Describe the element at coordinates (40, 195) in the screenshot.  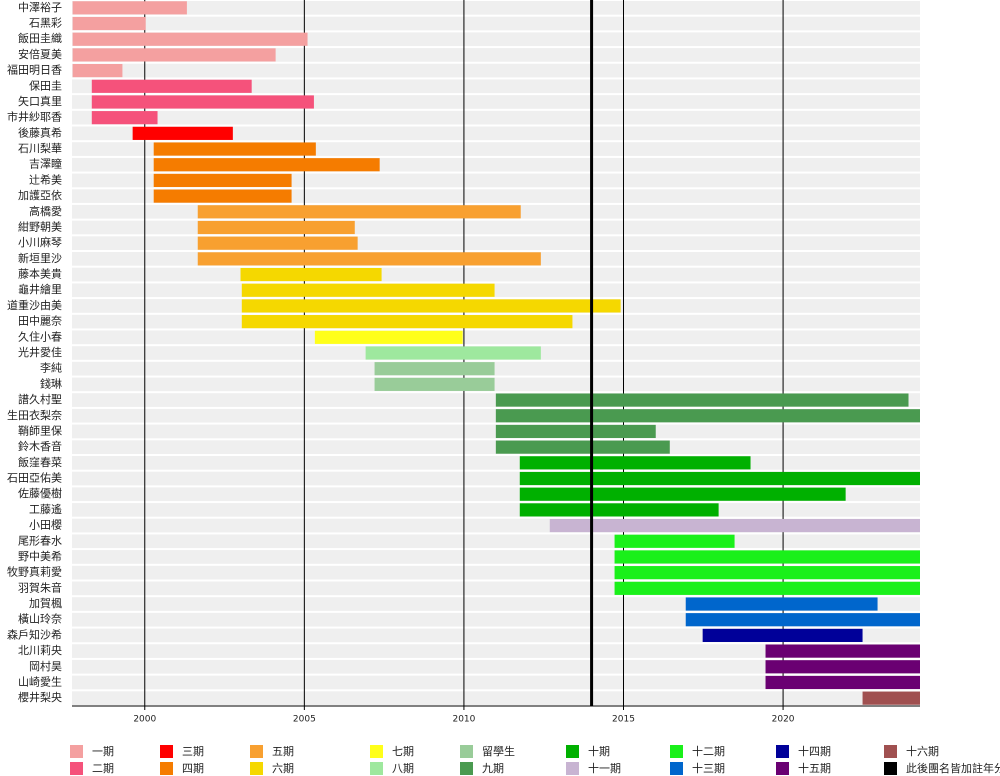
I see `member-label: 加護亞依` at that location.